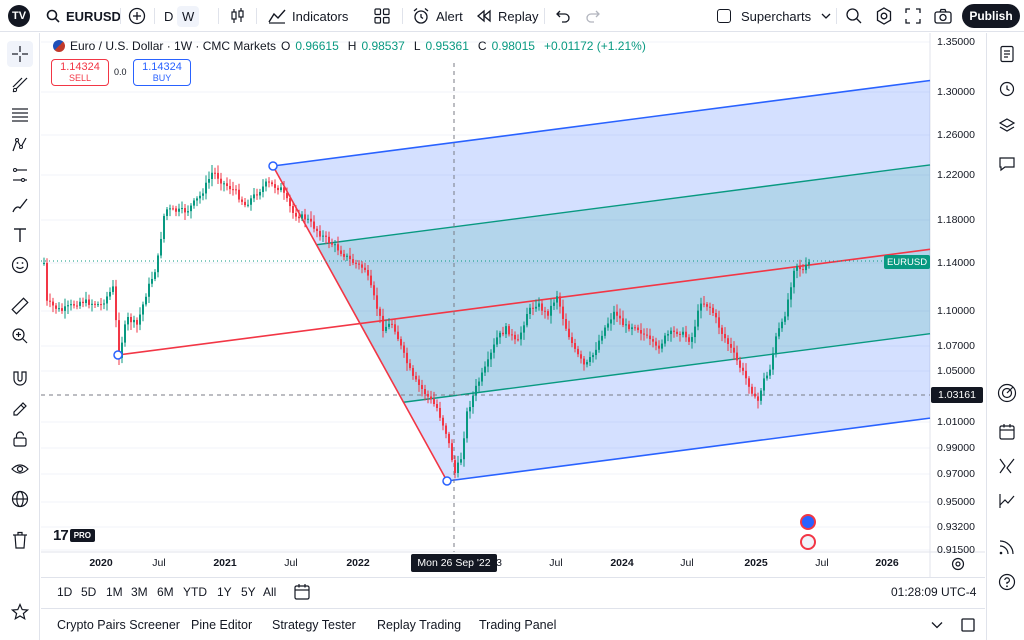 This screenshot has width=1024, height=640. What do you see at coordinates (20, 54) in the screenshot?
I see `crosshair-tool` at bounding box center [20, 54].